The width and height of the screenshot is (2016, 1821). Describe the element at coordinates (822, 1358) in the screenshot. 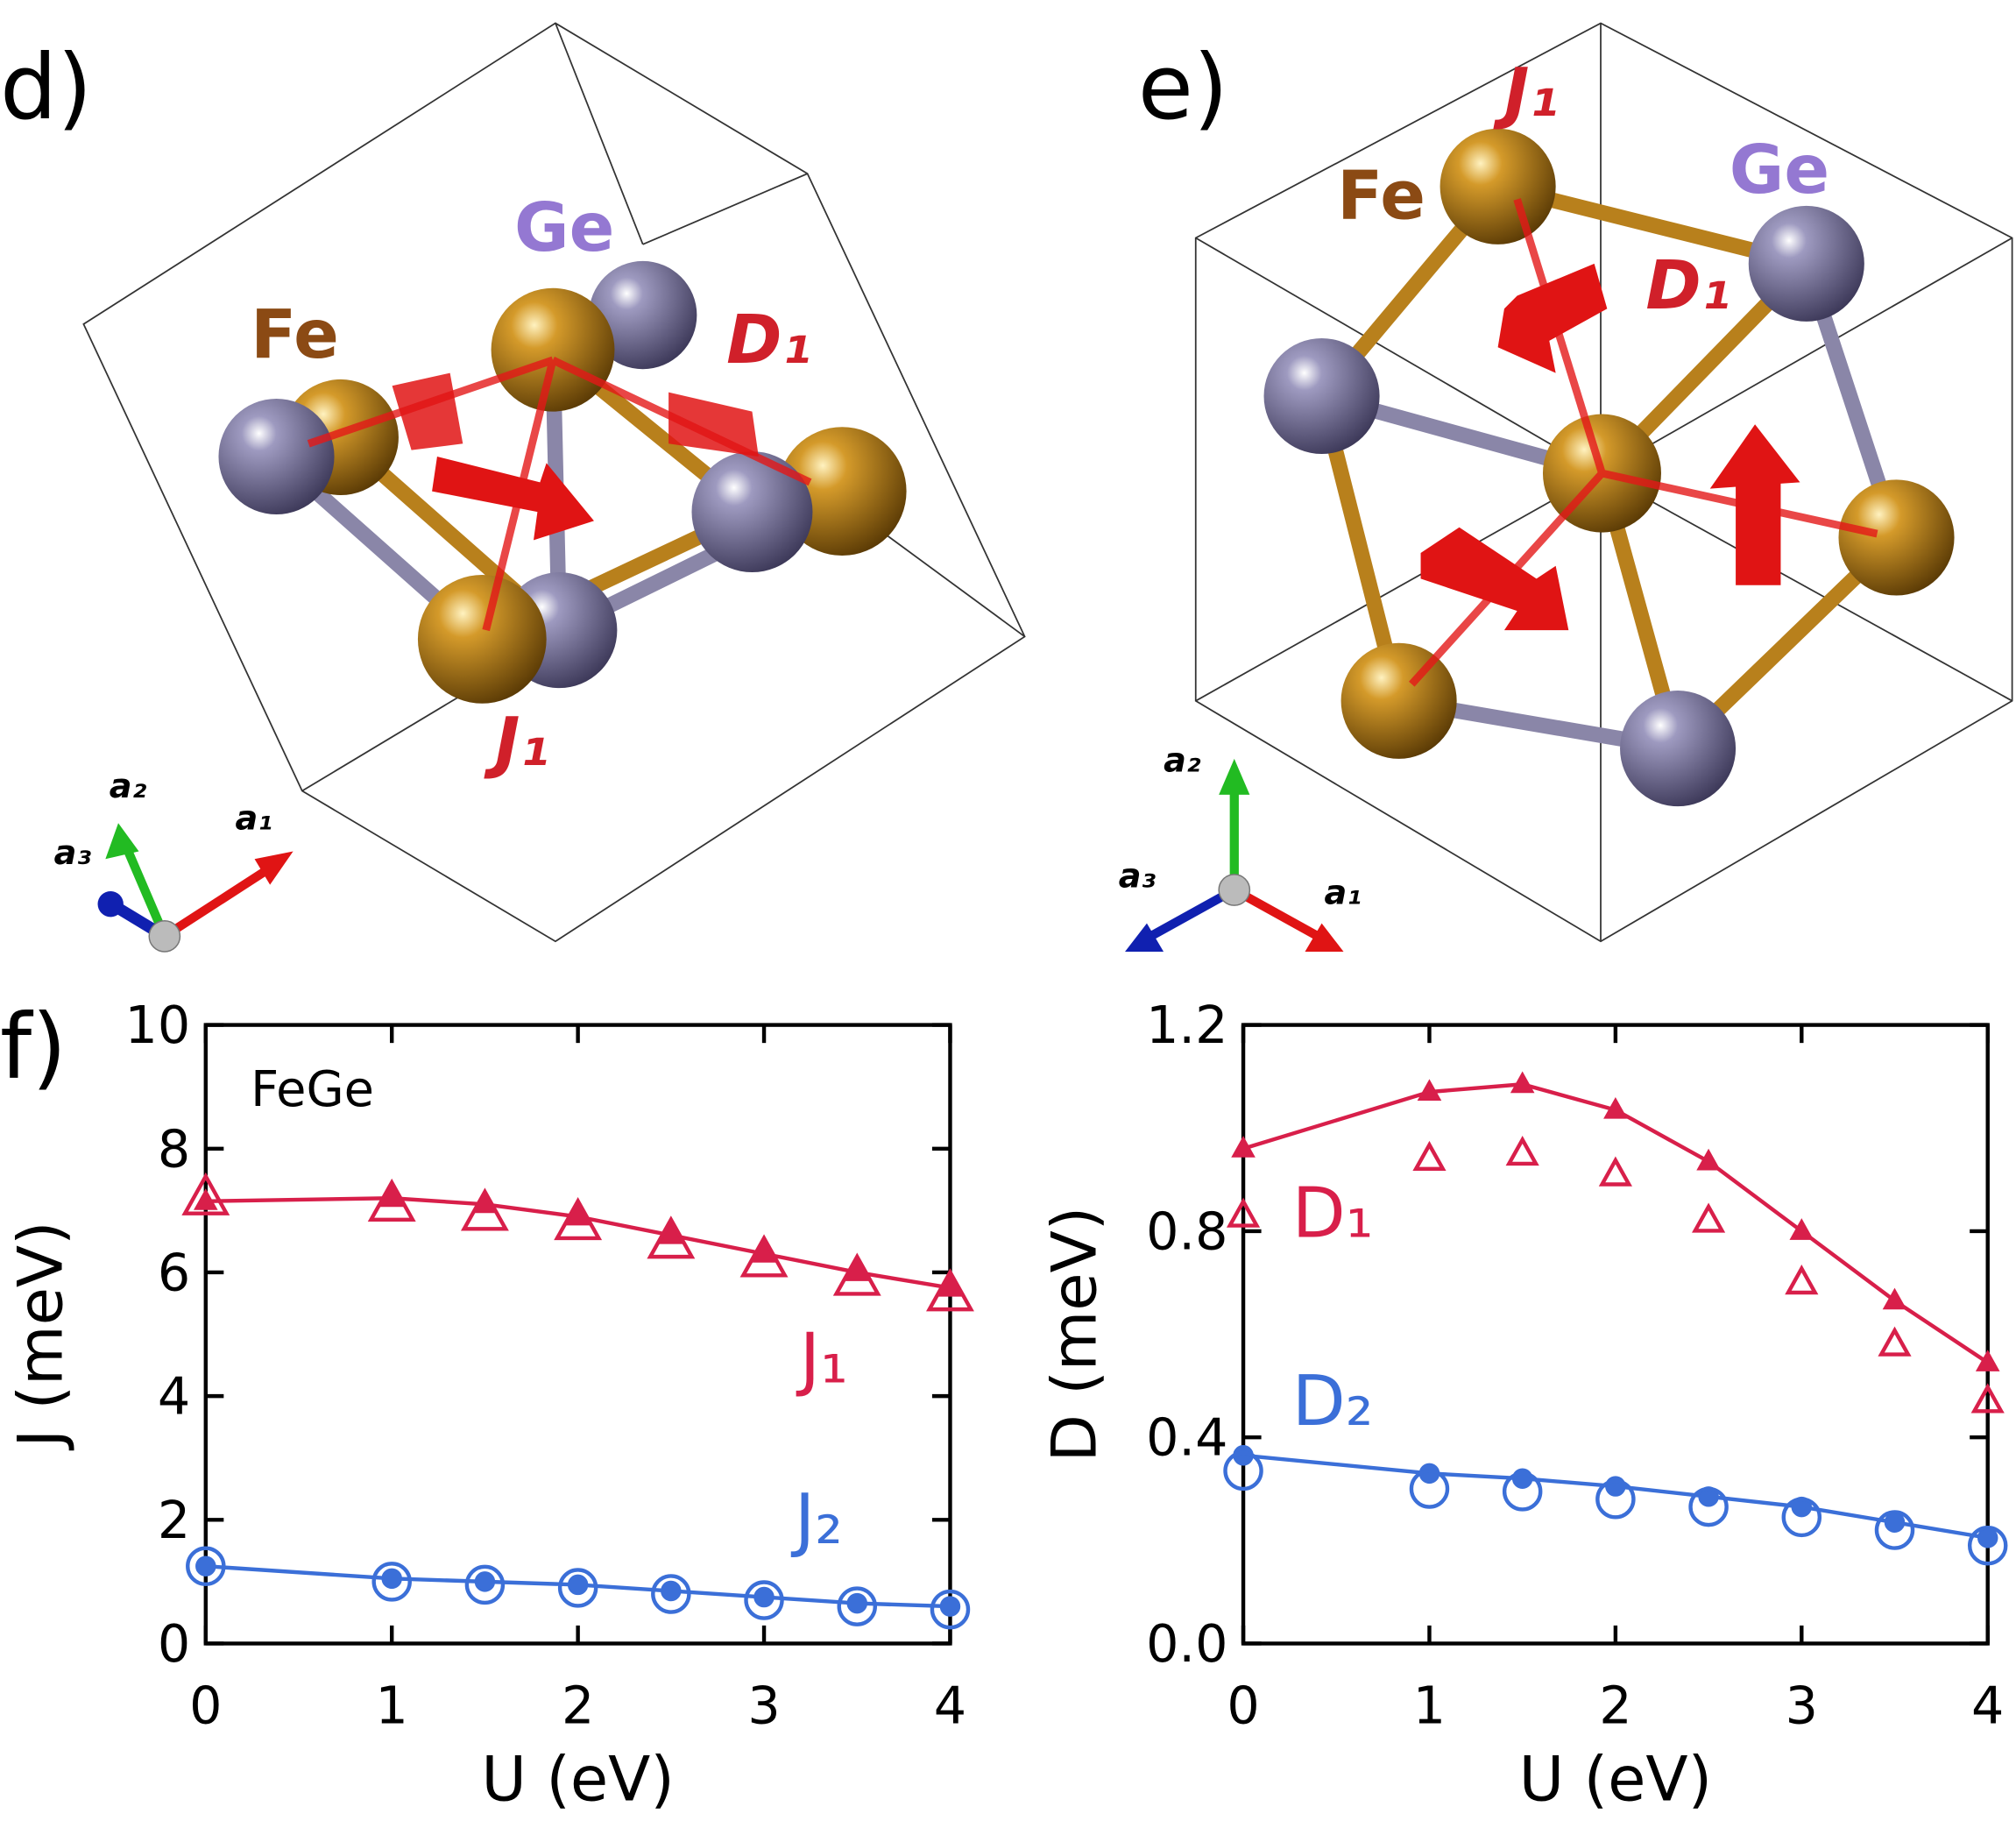

I see `series-label: J₁` at that location.